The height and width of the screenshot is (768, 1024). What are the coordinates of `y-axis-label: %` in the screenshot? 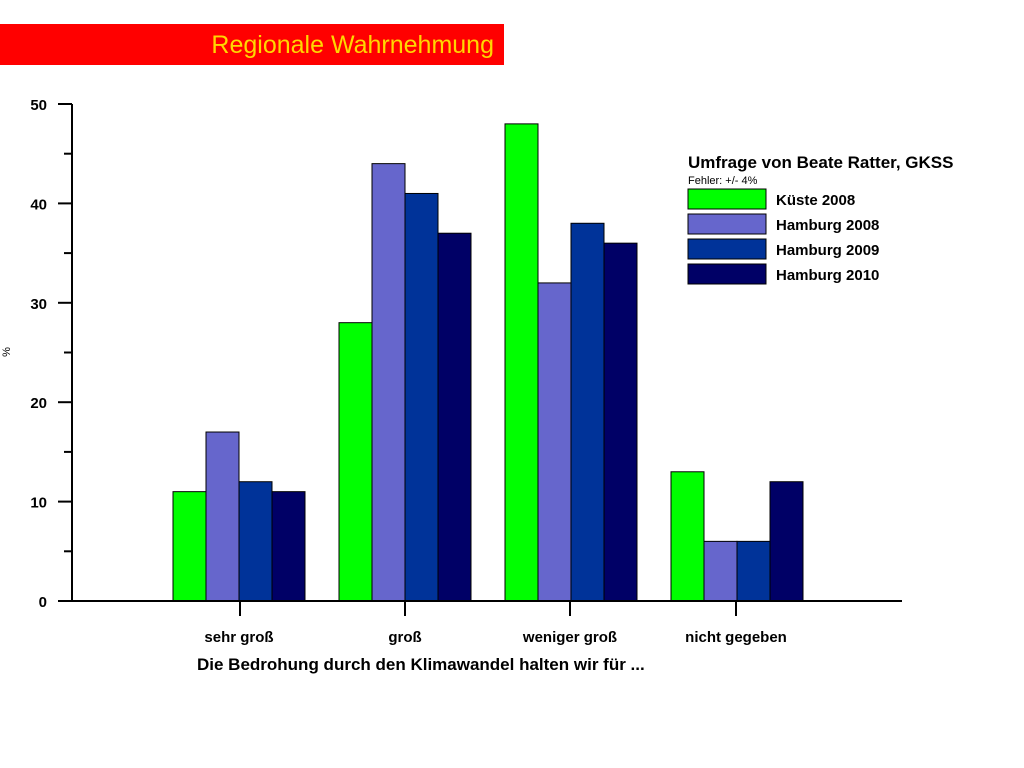 It's located at (7, 352).